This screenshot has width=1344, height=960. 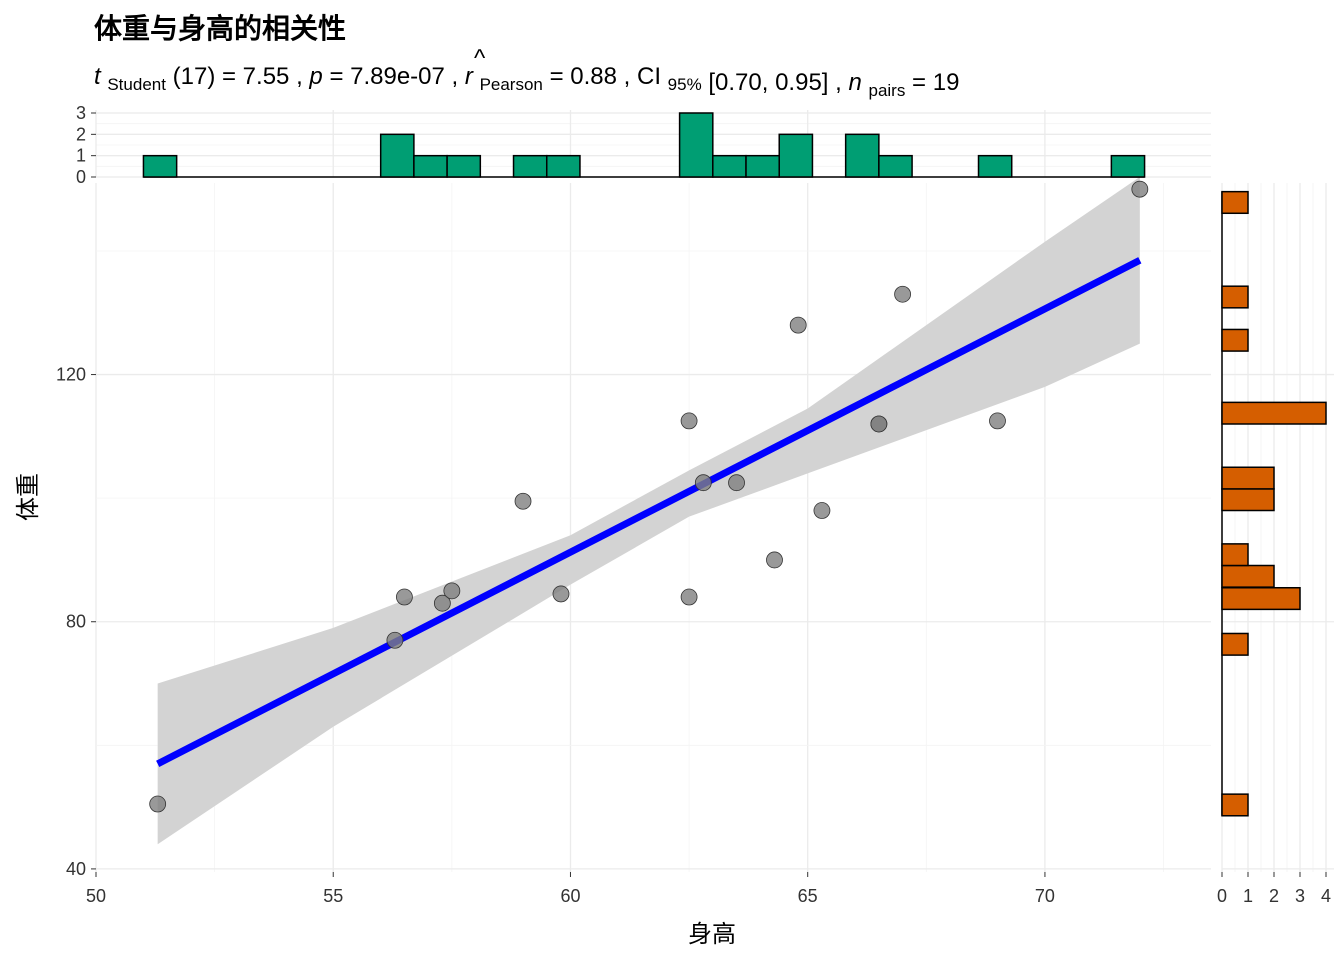 I want to click on top-hist-tick-label: 3, so click(x=81, y=113).